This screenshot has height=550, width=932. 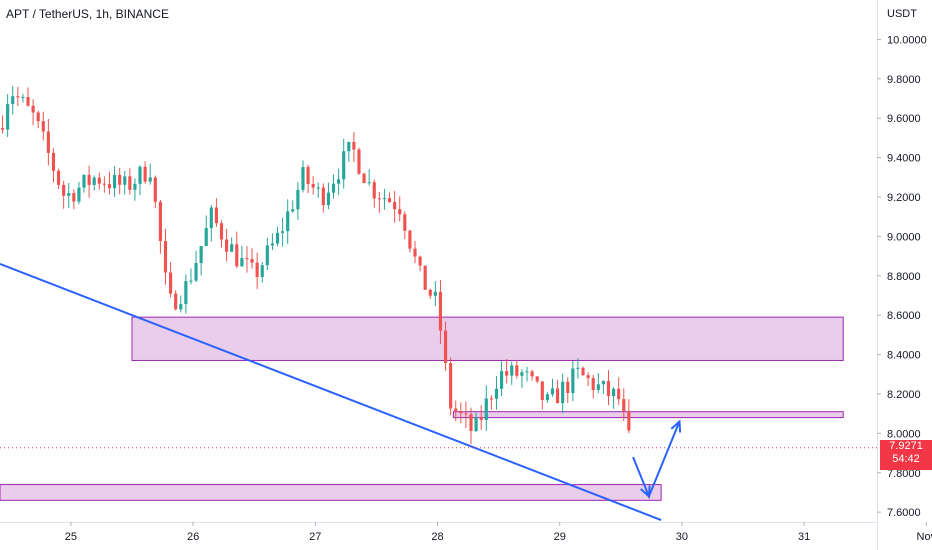 What do you see at coordinates (682, 537) in the screenshot?
I see `x-tick-label-5: 30` at bounding box center [682, 537].